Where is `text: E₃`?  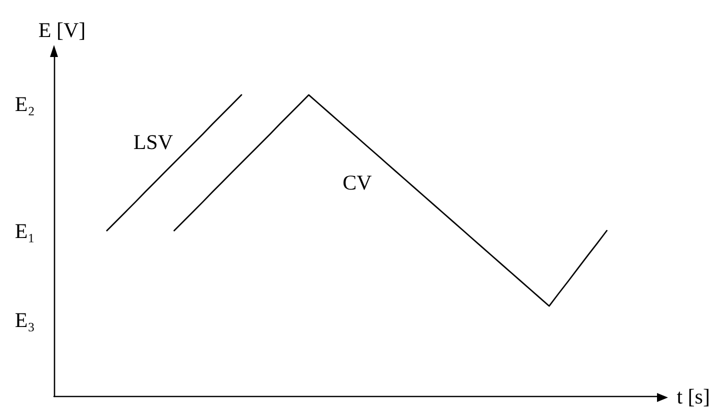 text: E₃ is located at coordinates (24, 320).